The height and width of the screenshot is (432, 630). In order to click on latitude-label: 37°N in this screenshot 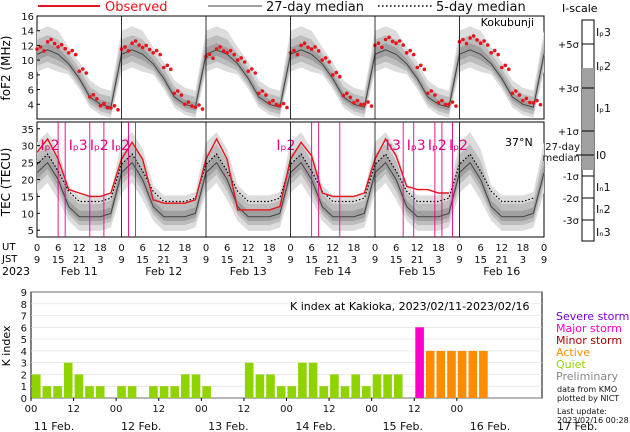, I will do `click(519, 142)`.